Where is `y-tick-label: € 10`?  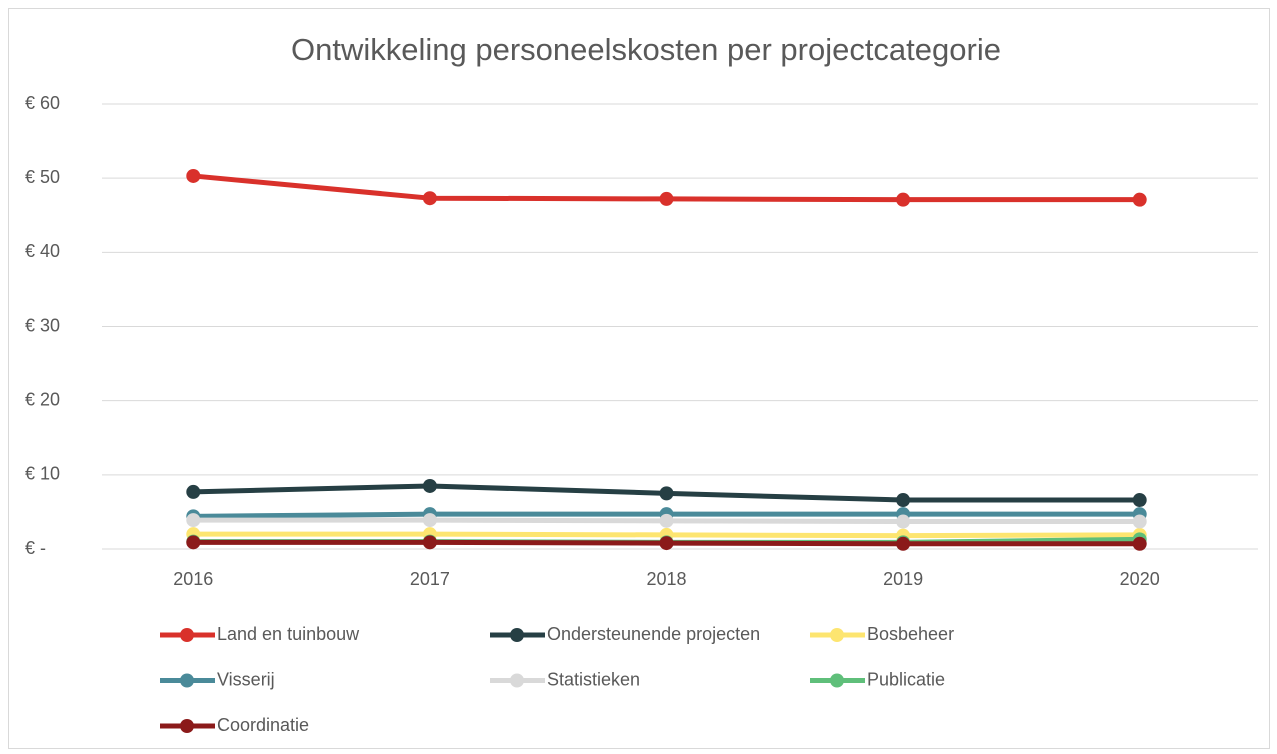
y-tick-label: € 10 is located at coordinates (42, 474).